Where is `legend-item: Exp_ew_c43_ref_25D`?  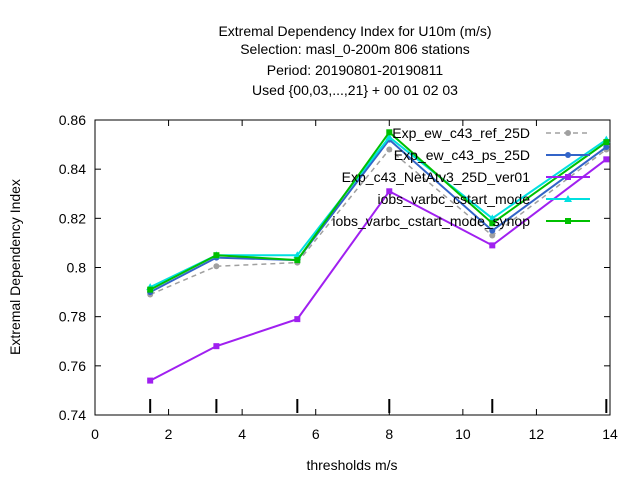 legend-item: Exp_ew_c43_ref_25D is located at coordinates (491, 133).